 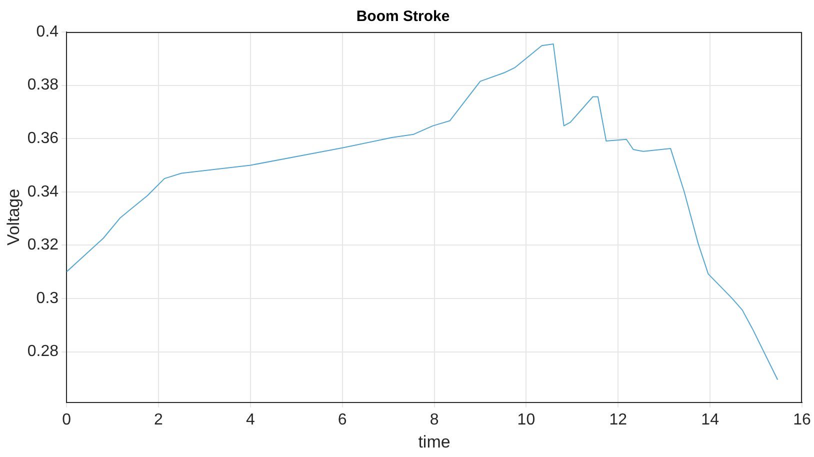 What do you see at coordinates (47, 298) in the screenshot?
I see `y-tick-label: 0.3` at bounding box center [47, 298].